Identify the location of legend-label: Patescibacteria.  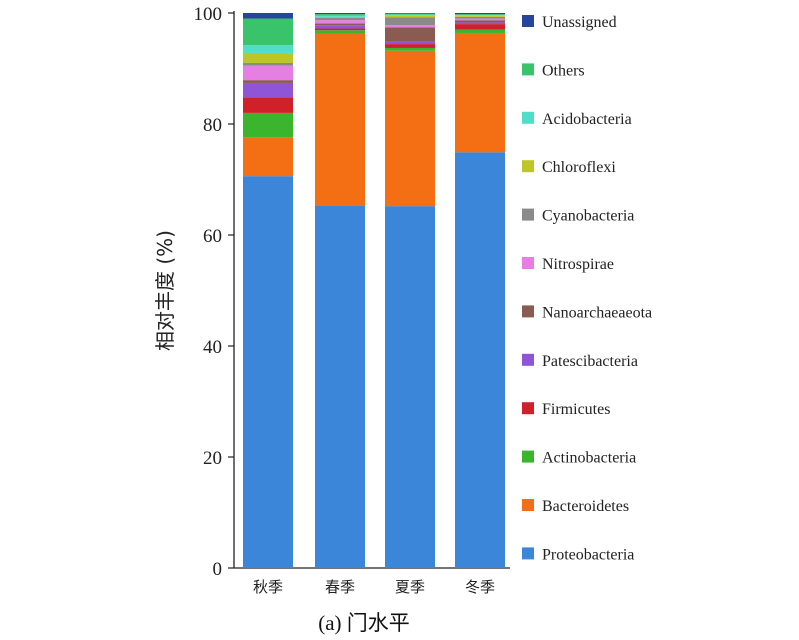
(590, 361).